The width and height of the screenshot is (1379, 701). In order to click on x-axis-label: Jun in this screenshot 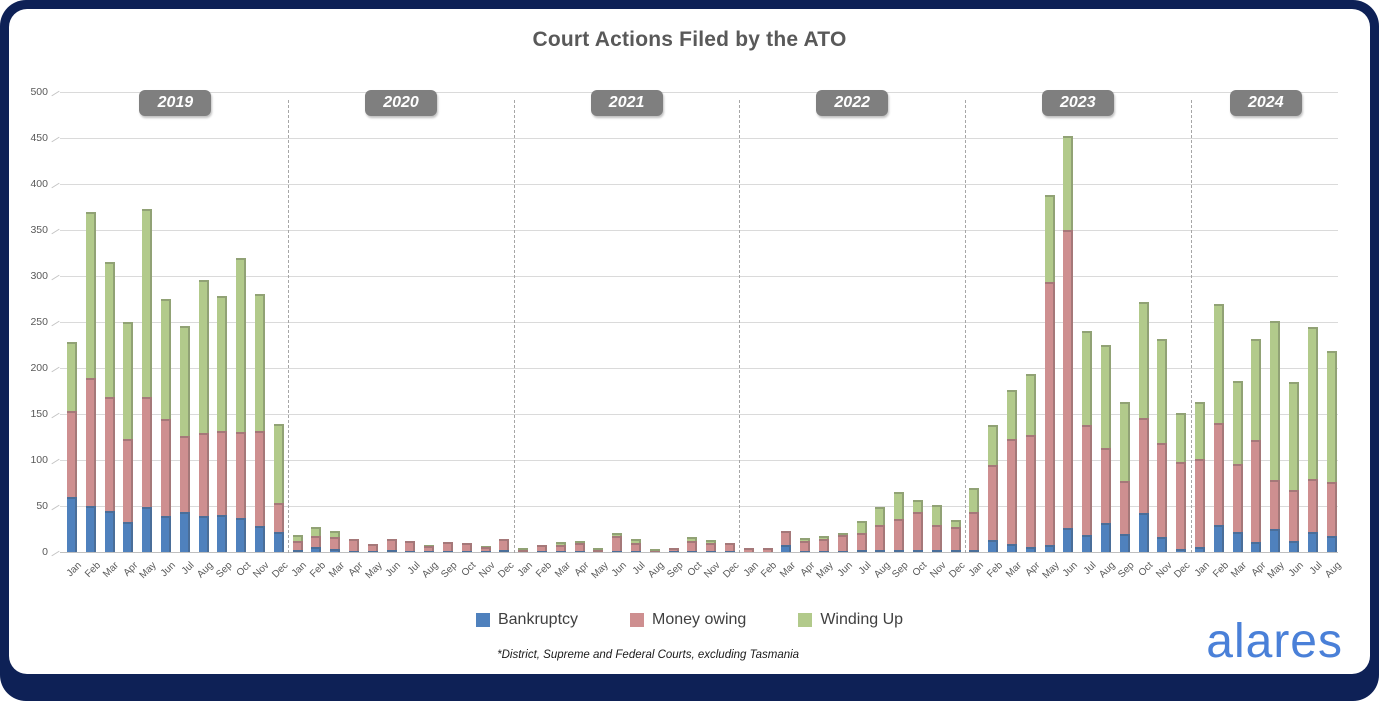, I will do `click(168, 570)`.